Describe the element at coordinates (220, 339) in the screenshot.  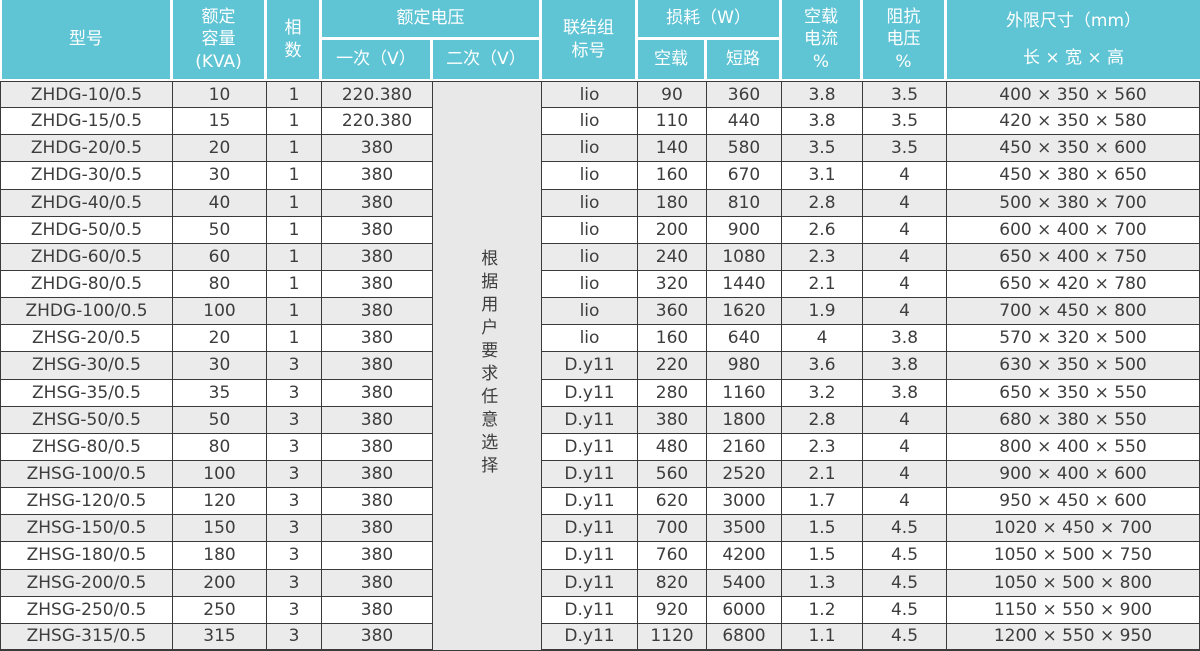
I see `cell-capacity: 20` at that location.